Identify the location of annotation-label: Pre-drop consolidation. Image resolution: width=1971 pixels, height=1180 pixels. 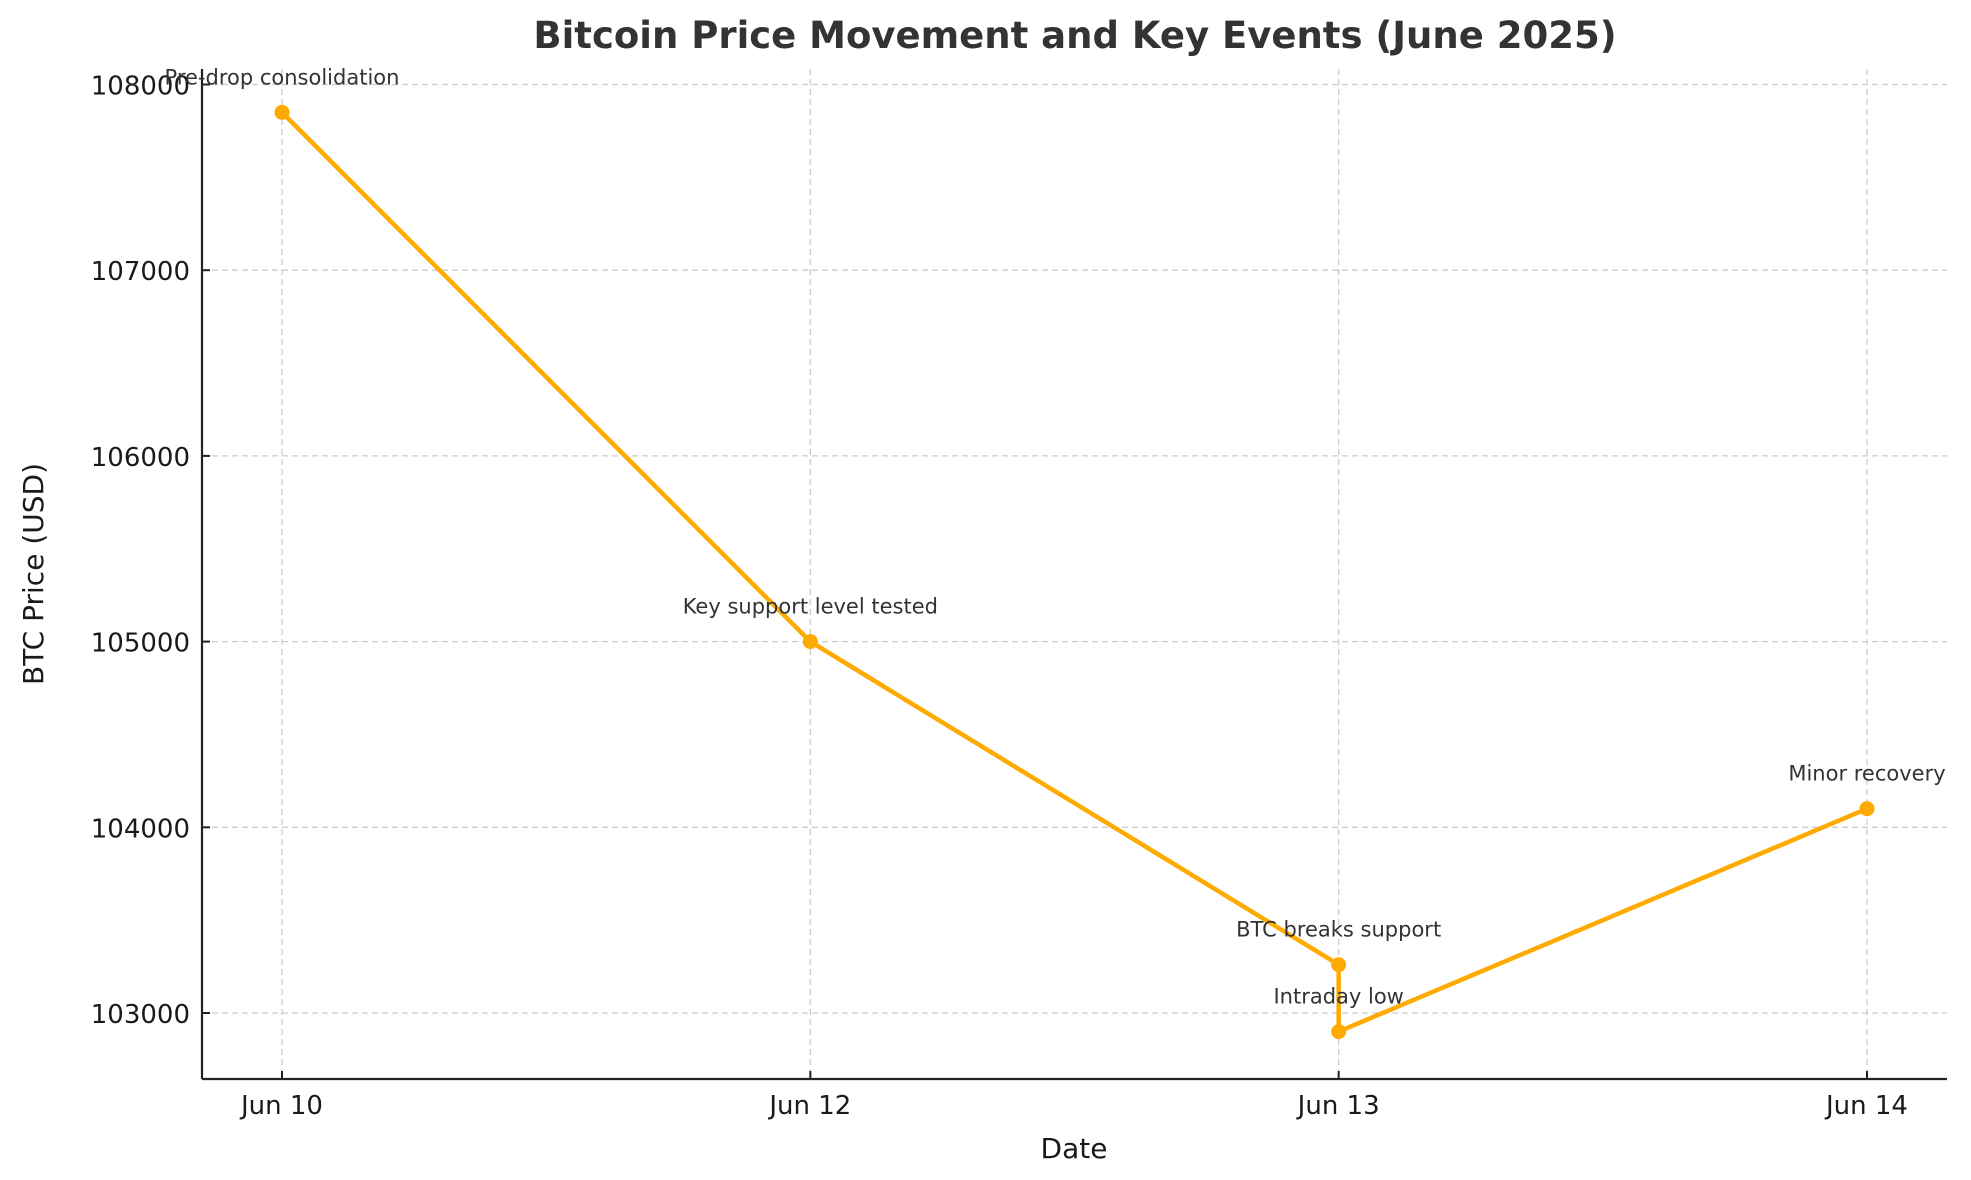
(282, 77).